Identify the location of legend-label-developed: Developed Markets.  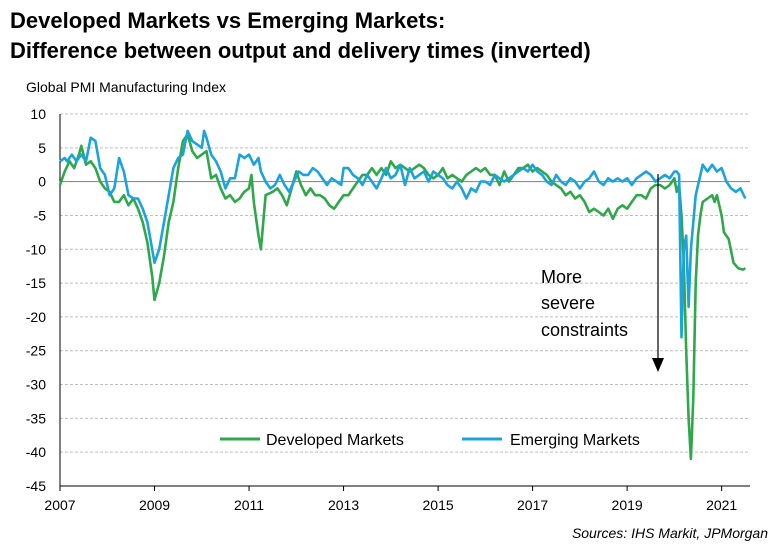
(335, 440).